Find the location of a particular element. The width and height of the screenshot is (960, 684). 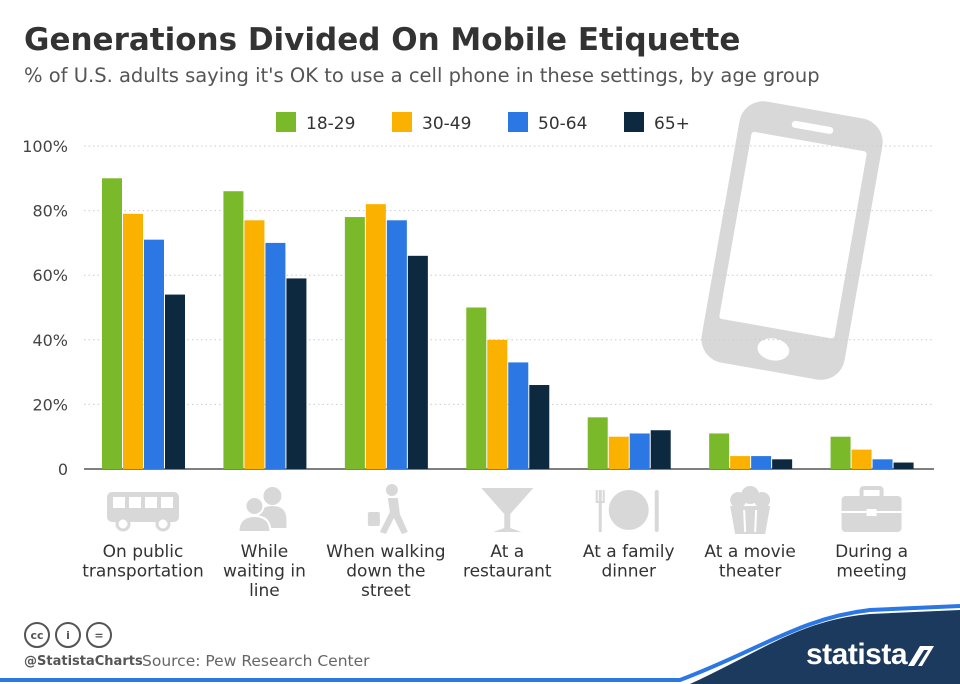

bar-65+-7 is located at coordinates (903, 465).